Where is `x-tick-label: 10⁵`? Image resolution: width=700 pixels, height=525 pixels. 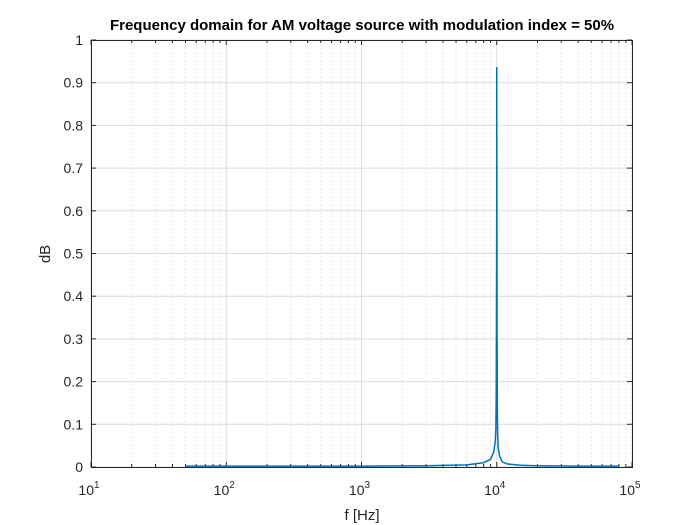
x-tick-label: 10⁵ is located at coordinates (630, 489).